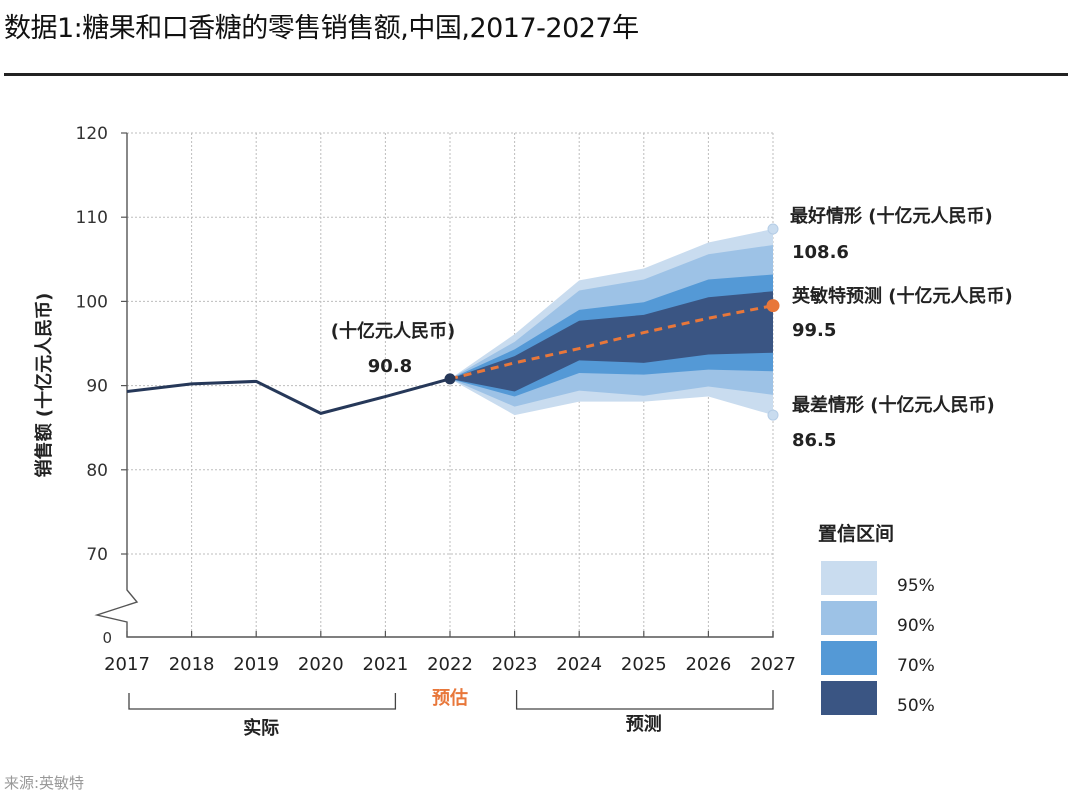 The height and width of the screenshot is (793, 1080). Describe the element at coordinates (450, 698) in the screenshot. I see `estimate-period-label: 预估` at that location.